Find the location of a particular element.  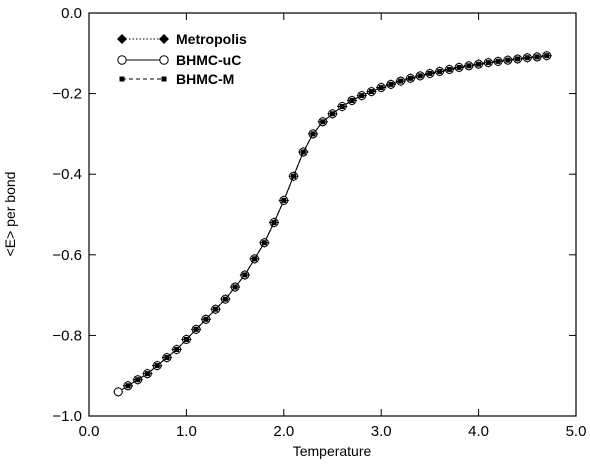

data-point-bhmc-uc is located at coordinates (118, 392).